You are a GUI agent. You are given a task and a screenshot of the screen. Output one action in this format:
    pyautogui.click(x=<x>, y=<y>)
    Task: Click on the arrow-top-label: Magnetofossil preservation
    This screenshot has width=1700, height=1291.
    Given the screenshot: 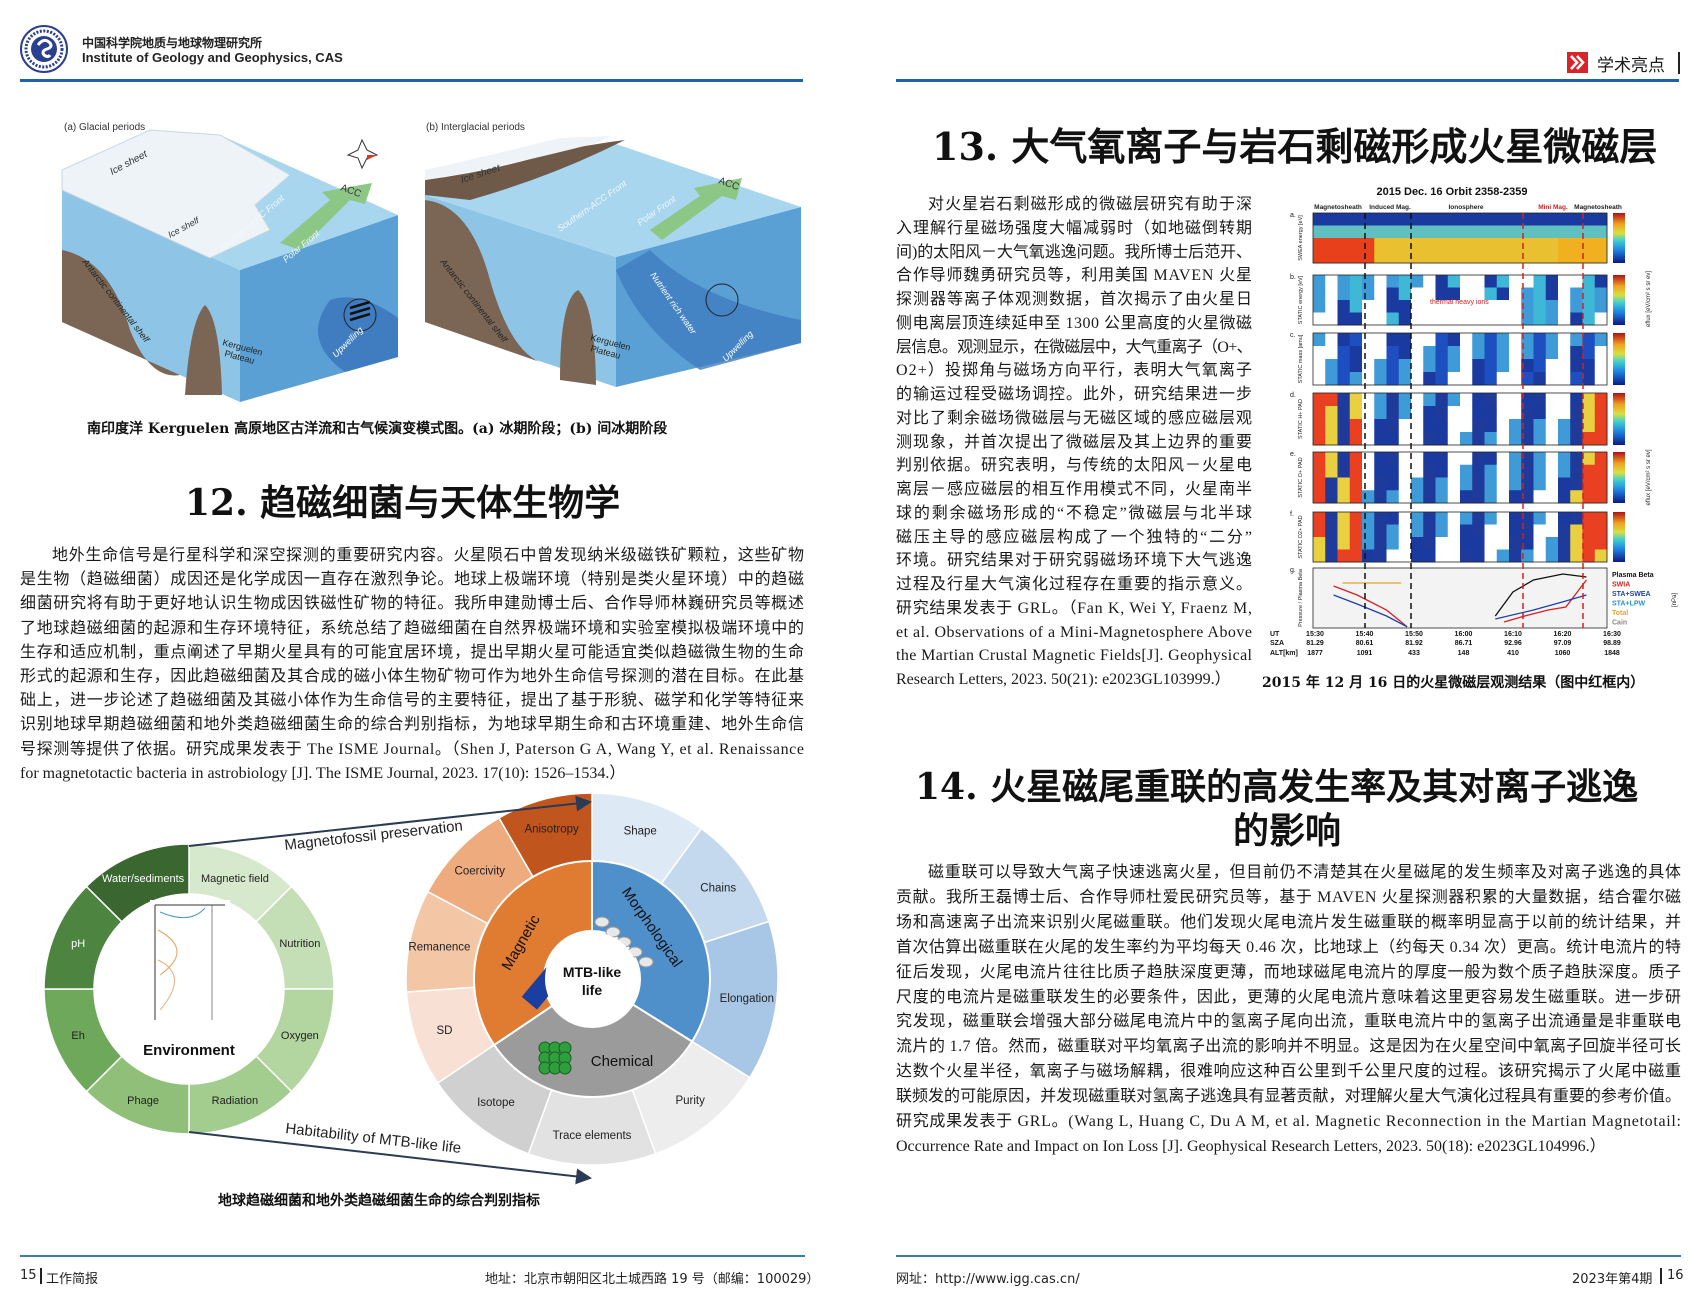 What is the action you would take?
    pyautogui.click(x=374, y=835)
    